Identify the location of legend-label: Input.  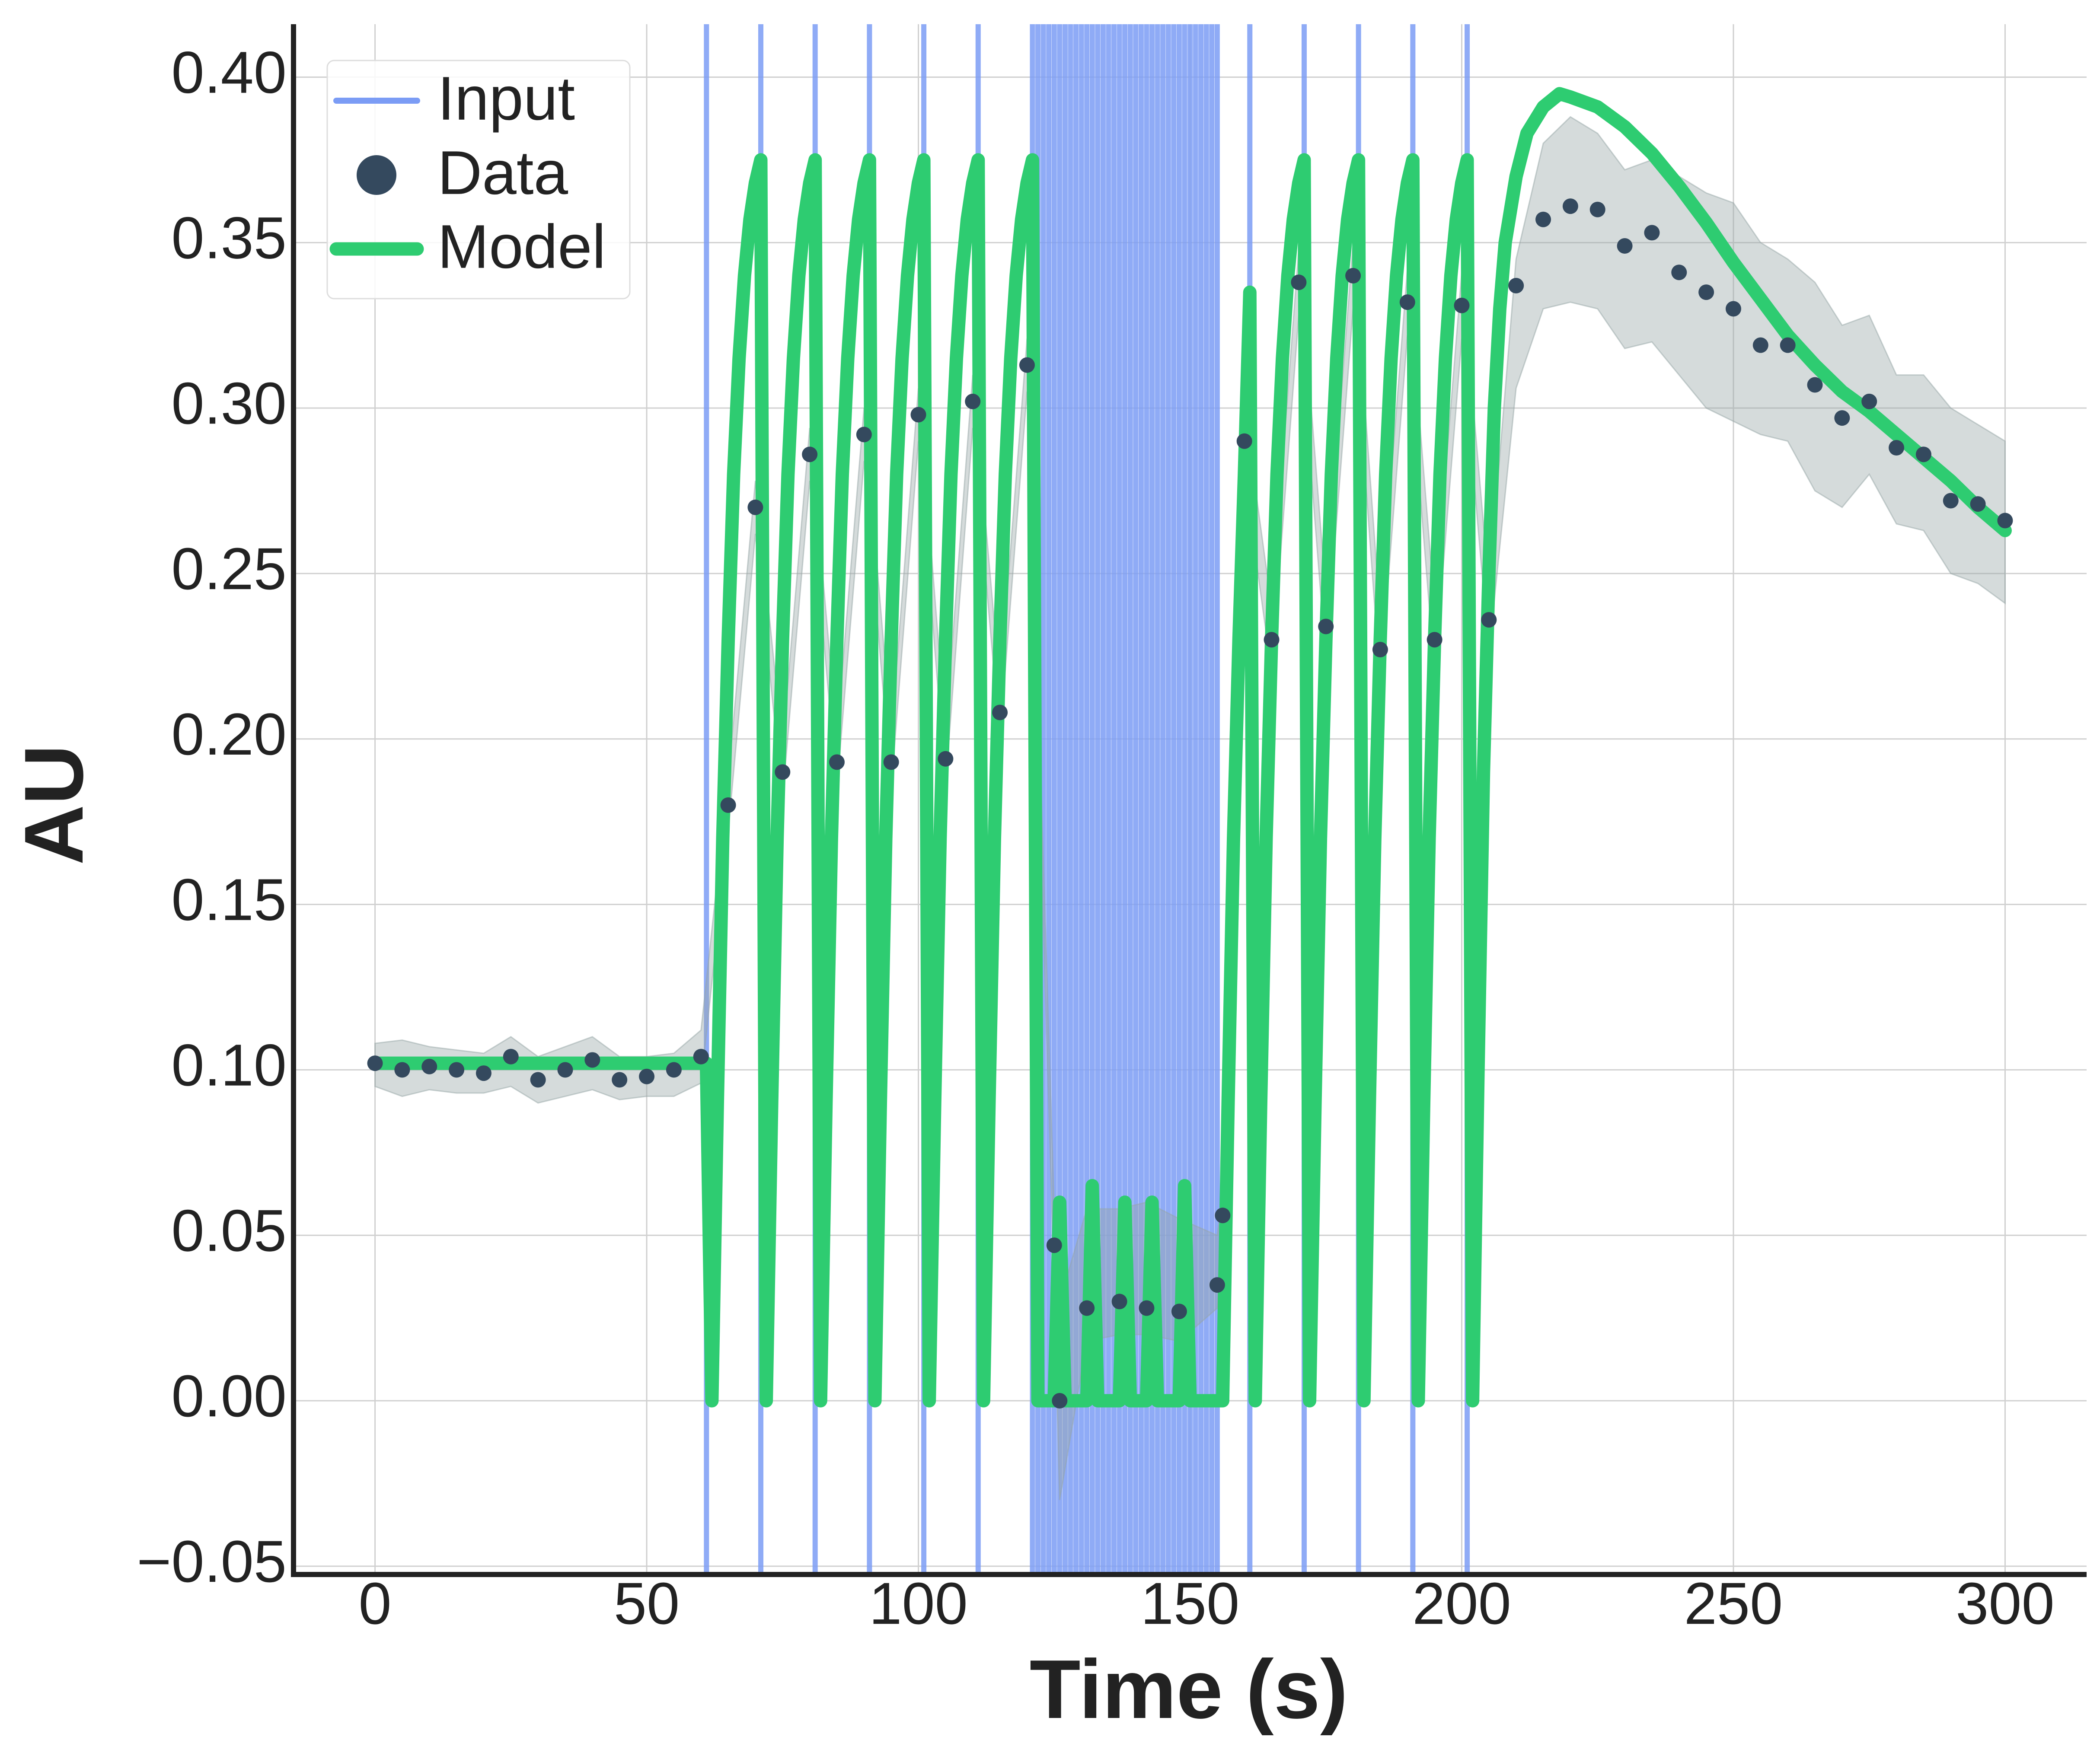
(506, 98).